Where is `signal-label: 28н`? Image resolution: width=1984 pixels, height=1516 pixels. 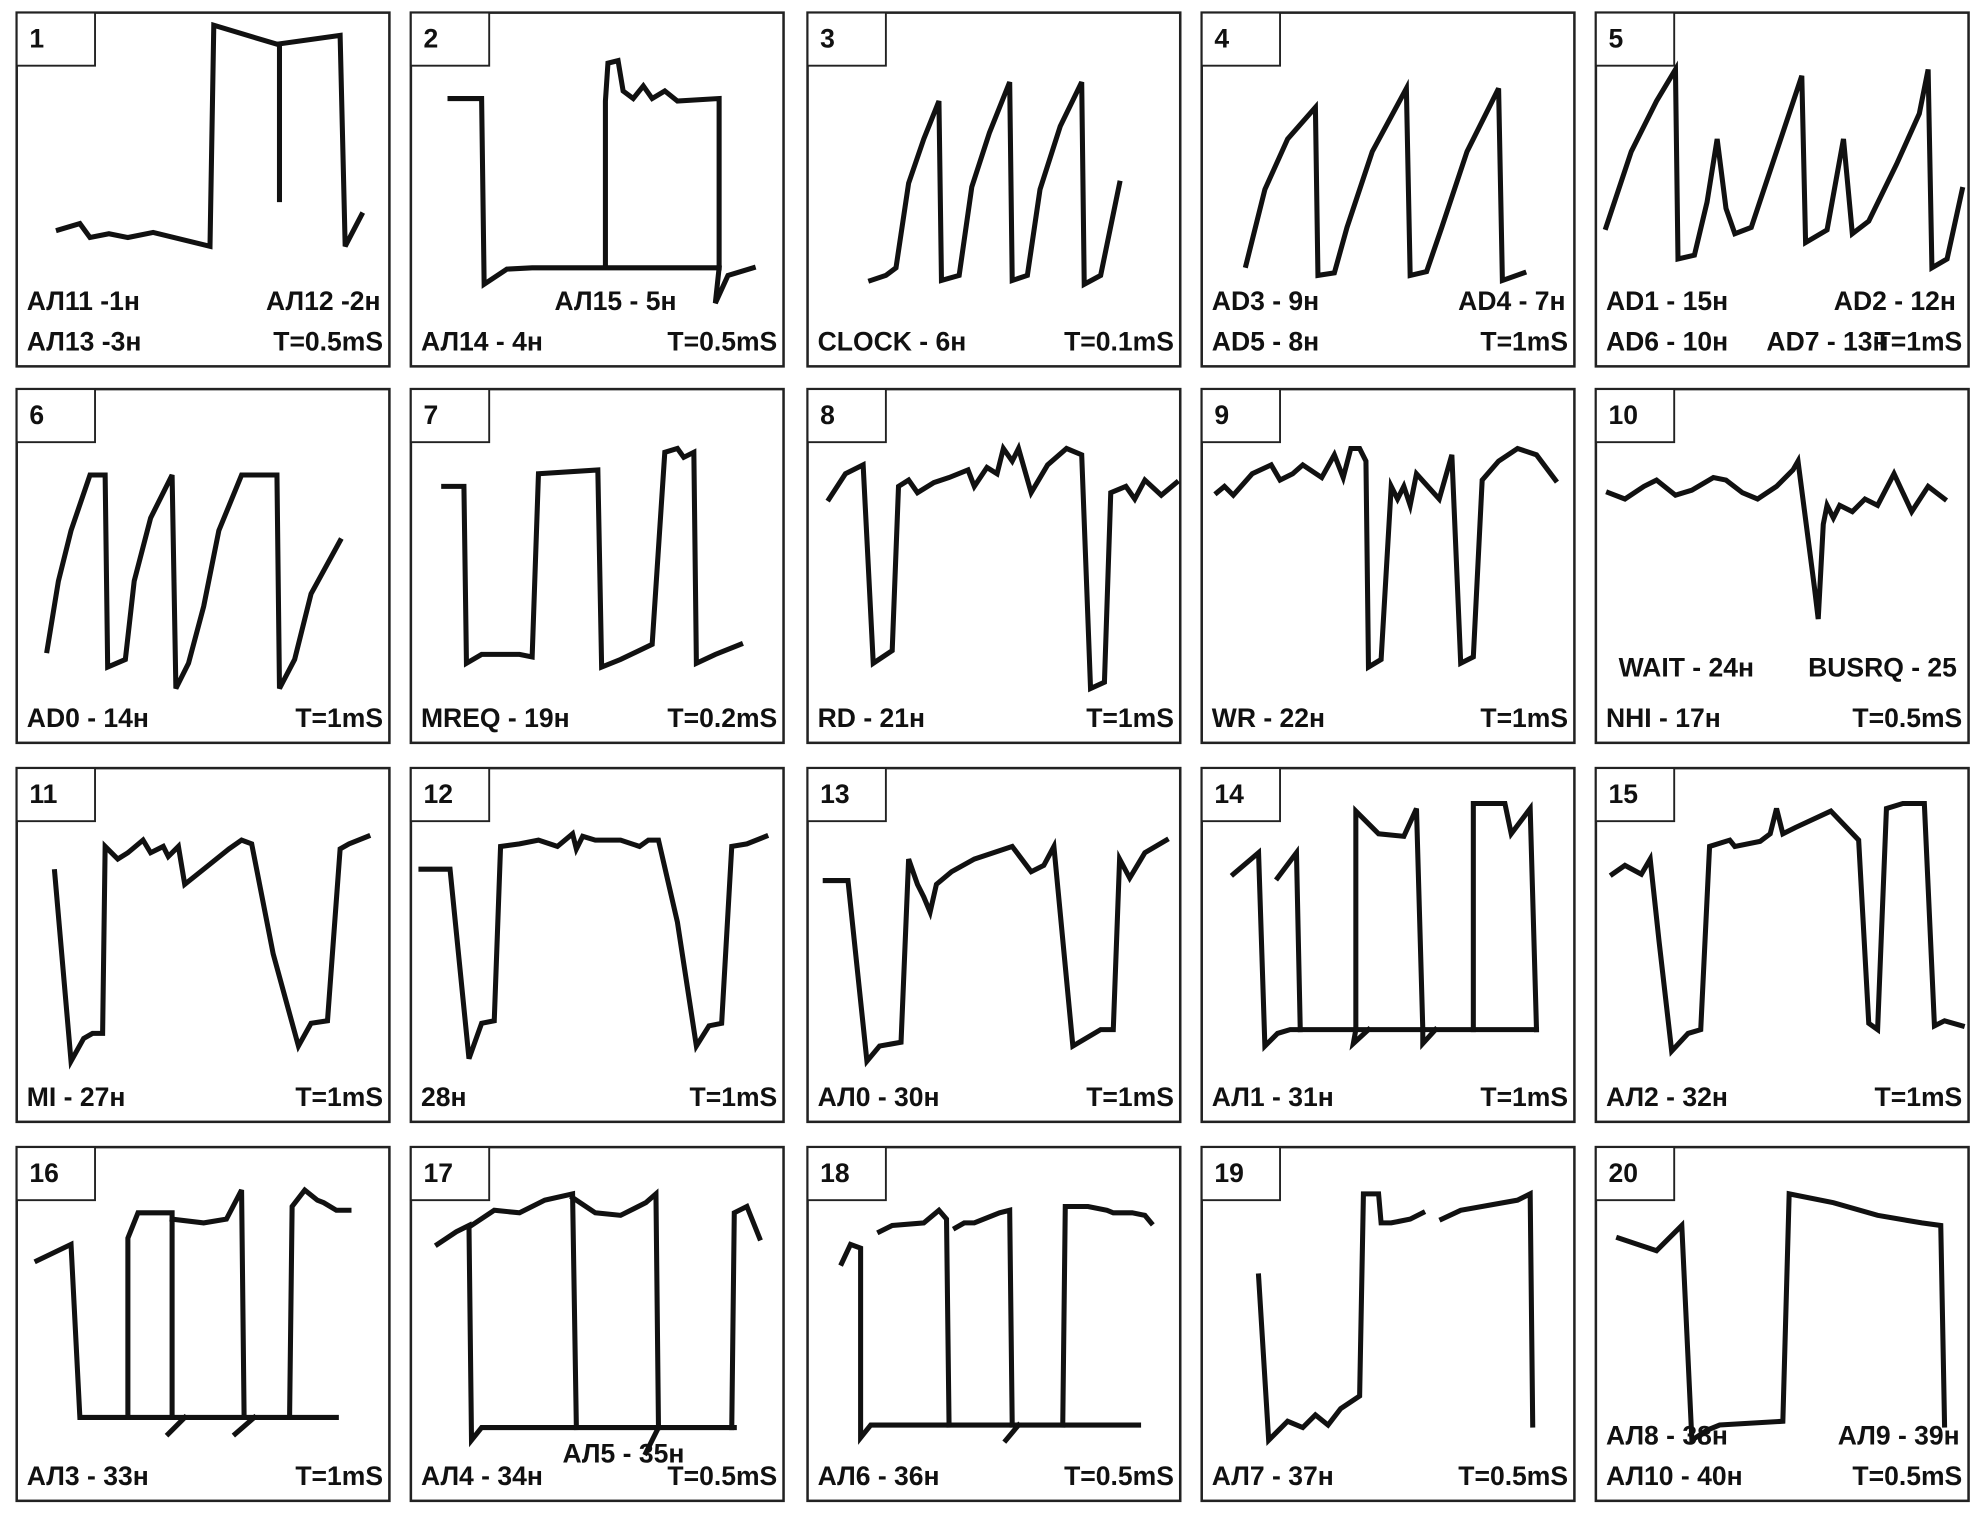 signal-label: 28н is located at coordinates (444, 1097).